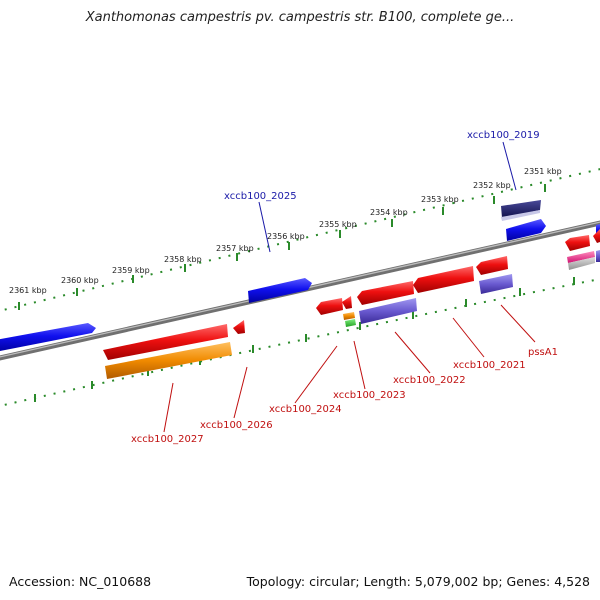 The image size is (600, 600). What do you see at coordinates (28, 290) in the screenshot?
I see `tick-label: 2361 kbp` at bounding box center [28, 290].